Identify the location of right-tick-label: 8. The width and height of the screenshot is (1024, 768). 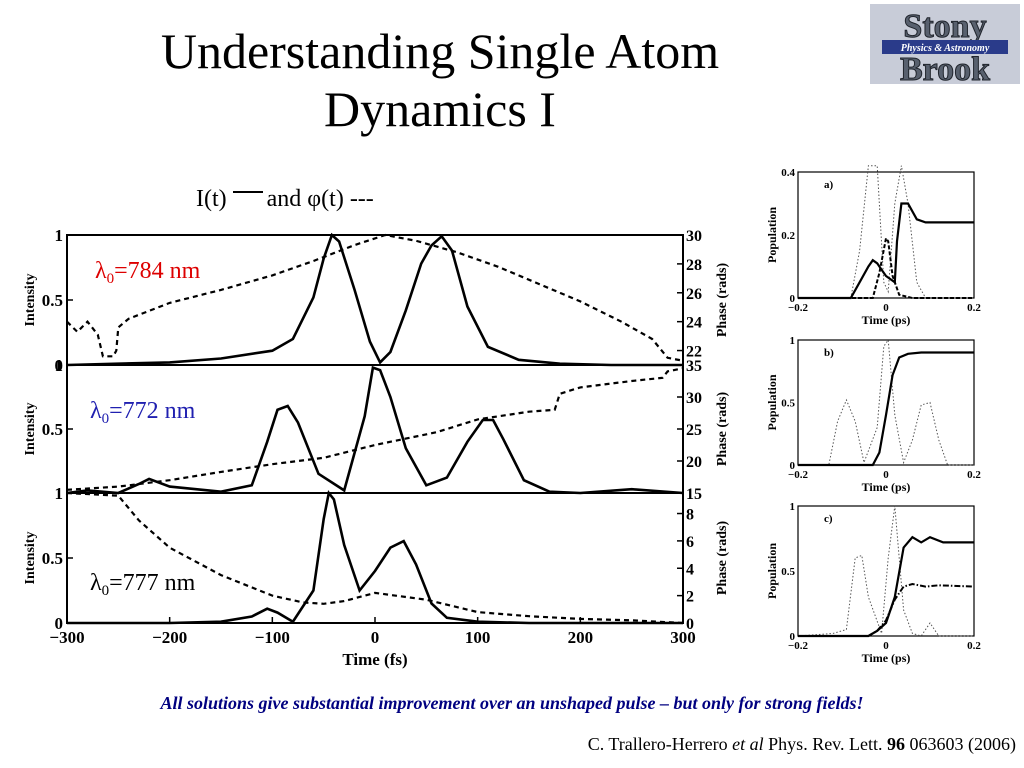
(690, 515).